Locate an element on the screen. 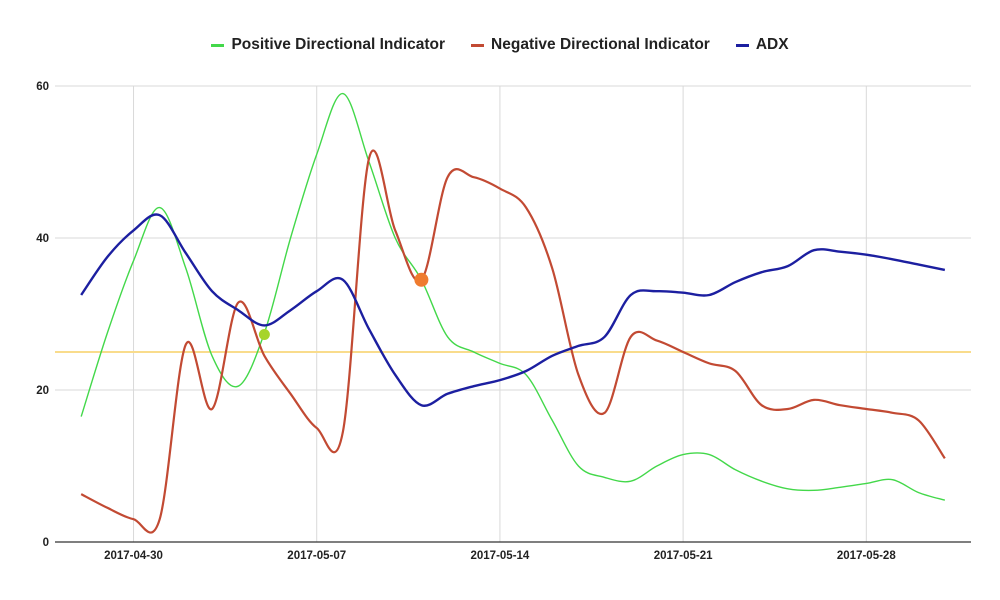  legend-item-positive-directional-indicator: Positive Directional Indicator is located at coordinates (328, 45).